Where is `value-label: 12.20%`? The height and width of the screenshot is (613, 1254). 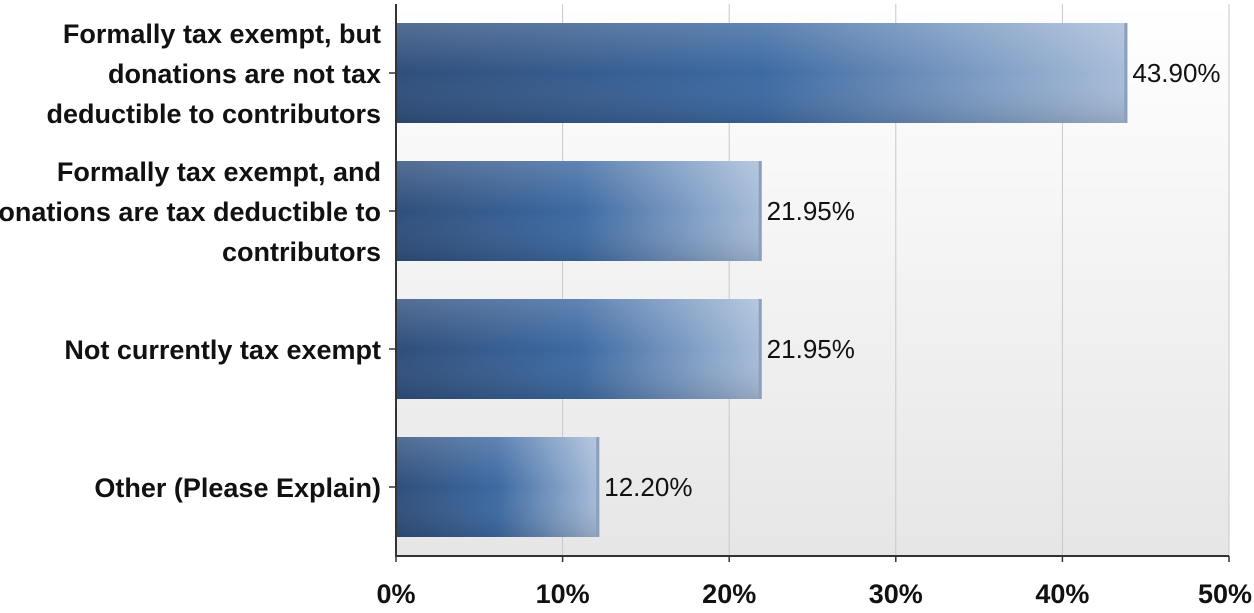
value-label: 12.20% is located at coordinates (648, 487).